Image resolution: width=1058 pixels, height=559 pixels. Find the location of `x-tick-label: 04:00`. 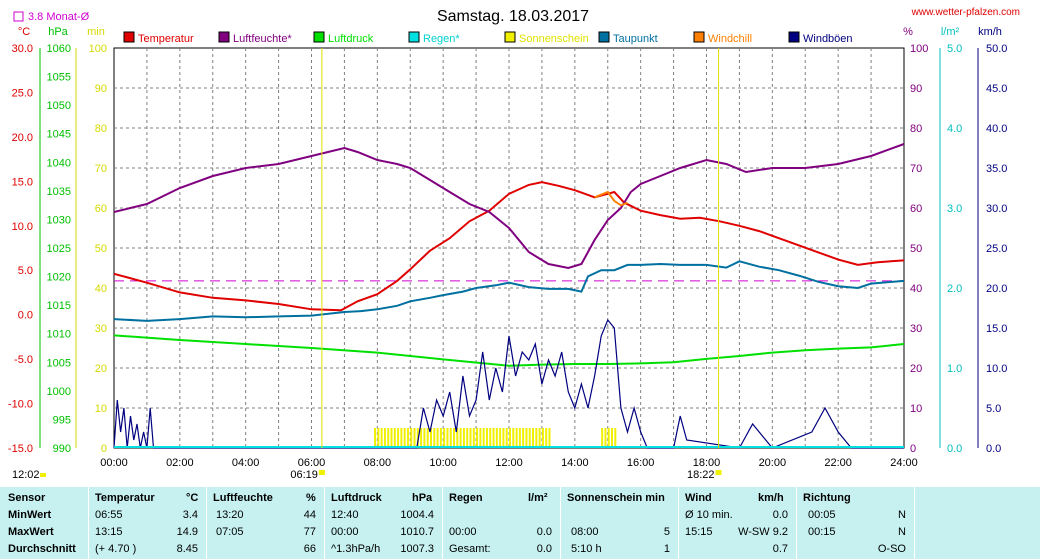

x-tick-label: 04:00 is located at coordinates (246, 463).